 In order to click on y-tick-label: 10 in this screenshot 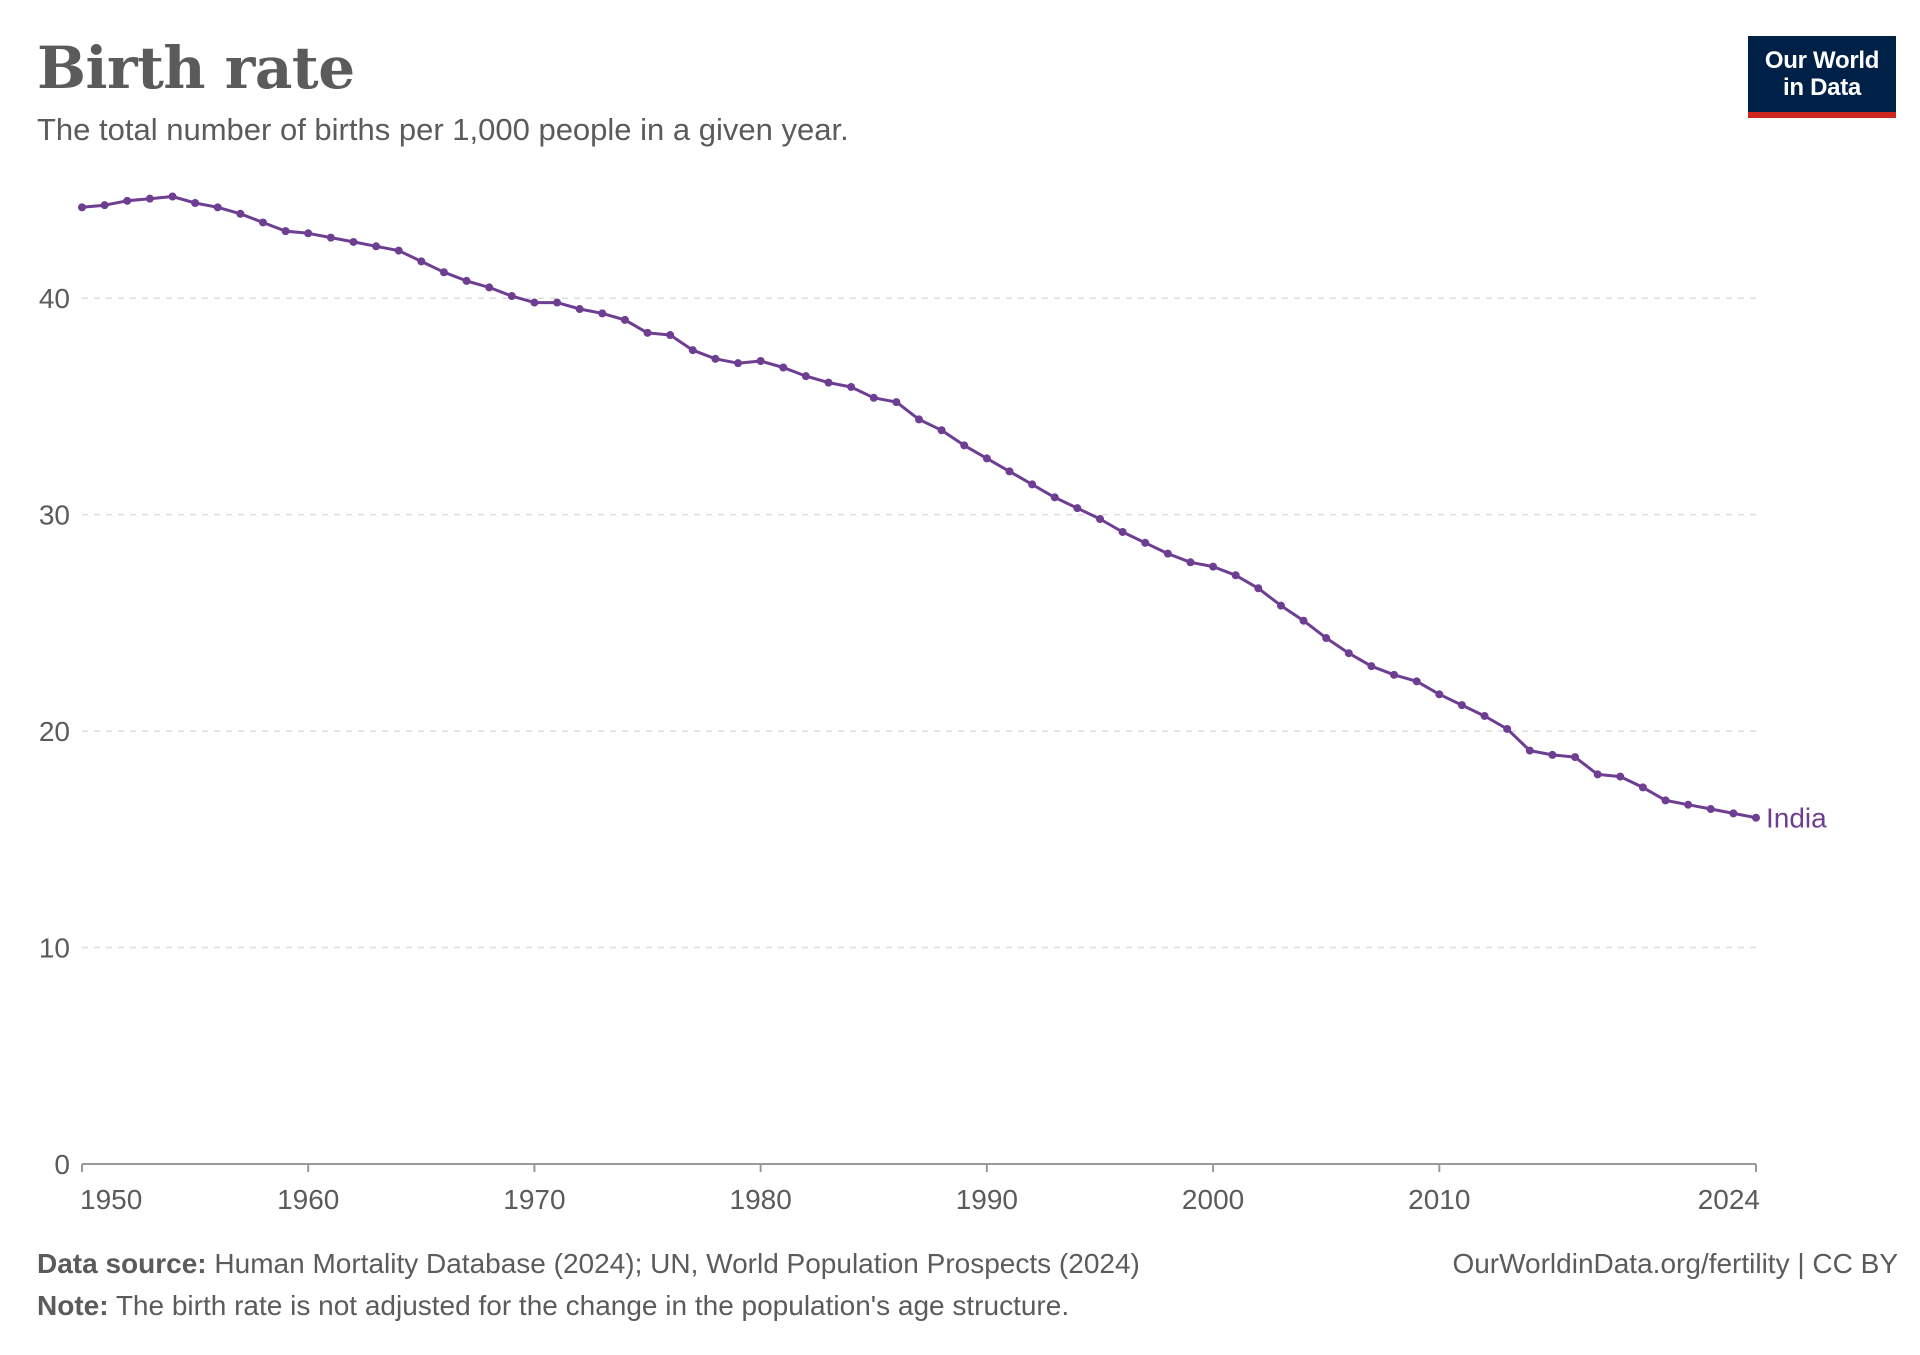, I will do `click(54, 948)`.